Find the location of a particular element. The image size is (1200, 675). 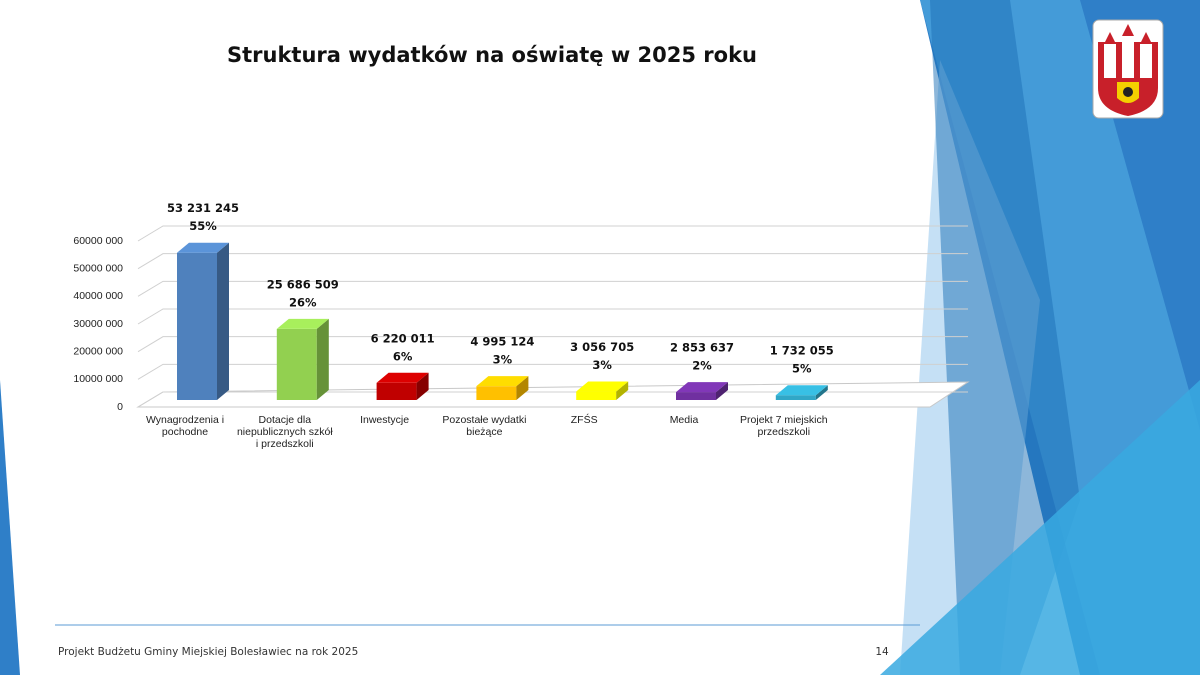

y-tick-label: 30000 000 is located at coordinates (98, 324).